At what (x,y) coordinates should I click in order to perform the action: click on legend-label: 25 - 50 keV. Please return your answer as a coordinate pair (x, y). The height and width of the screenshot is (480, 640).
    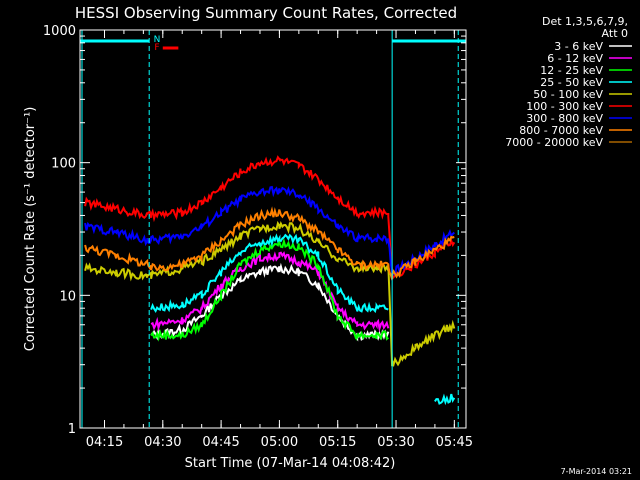
    Looking at the image, I should click on (571, 82).